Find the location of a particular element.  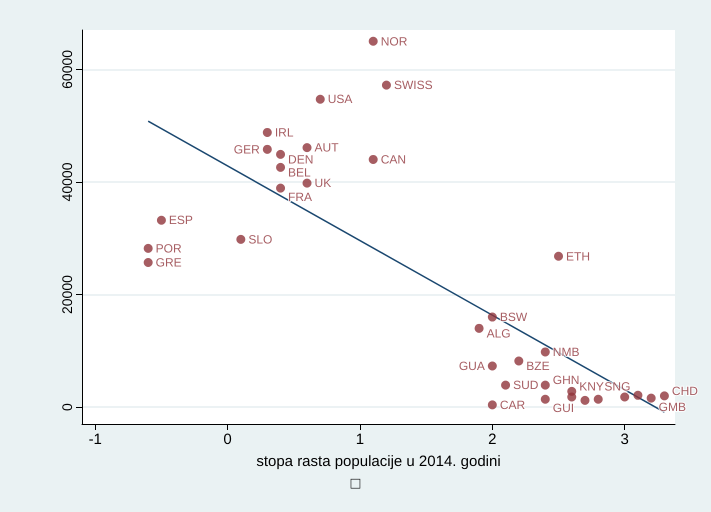

data-label: GUA is located at coordinates (471, 366).